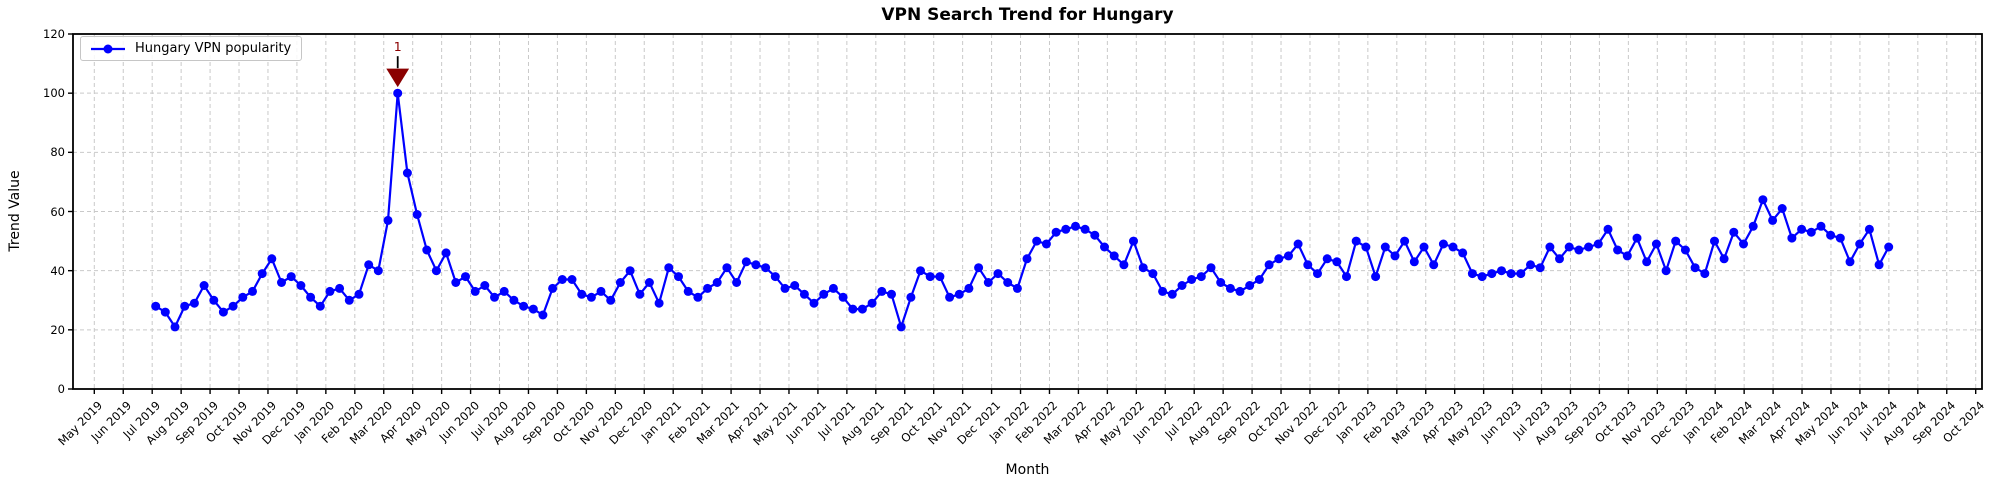  I want to click on y-tick-label: 20, so click(57, 329).